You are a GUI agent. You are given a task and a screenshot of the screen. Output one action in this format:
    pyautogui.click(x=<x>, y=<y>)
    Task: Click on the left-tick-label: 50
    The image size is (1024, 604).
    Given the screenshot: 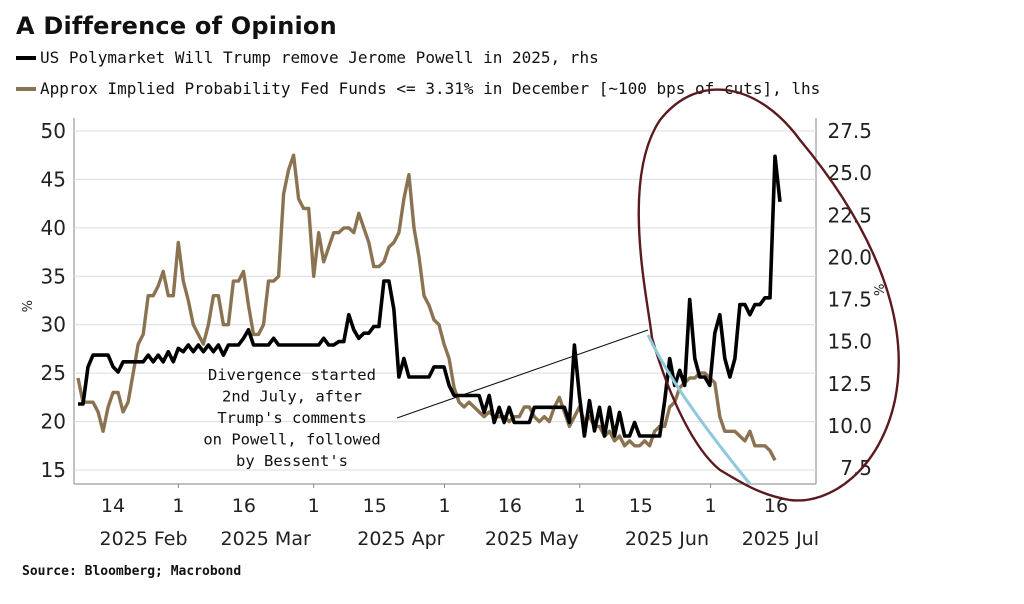 What is the action you would take?
    pyautogui.click(x=53, y=131)
    